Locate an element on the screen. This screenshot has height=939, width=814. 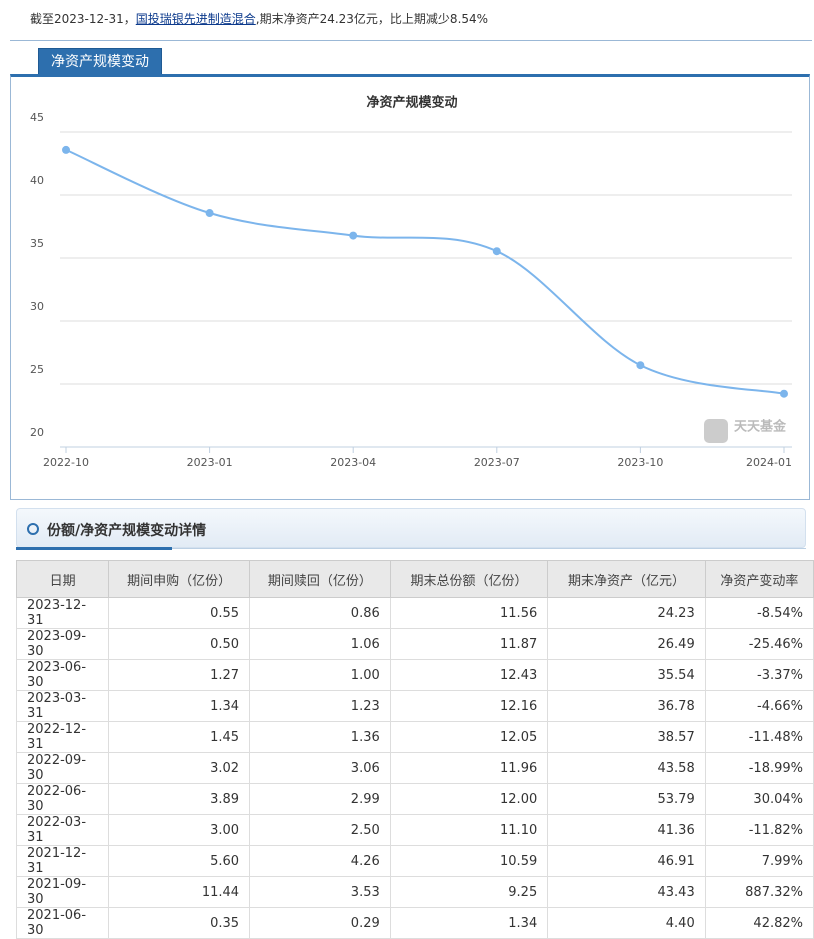
table-cell: 1.36 is located at coordinates (320, 737).